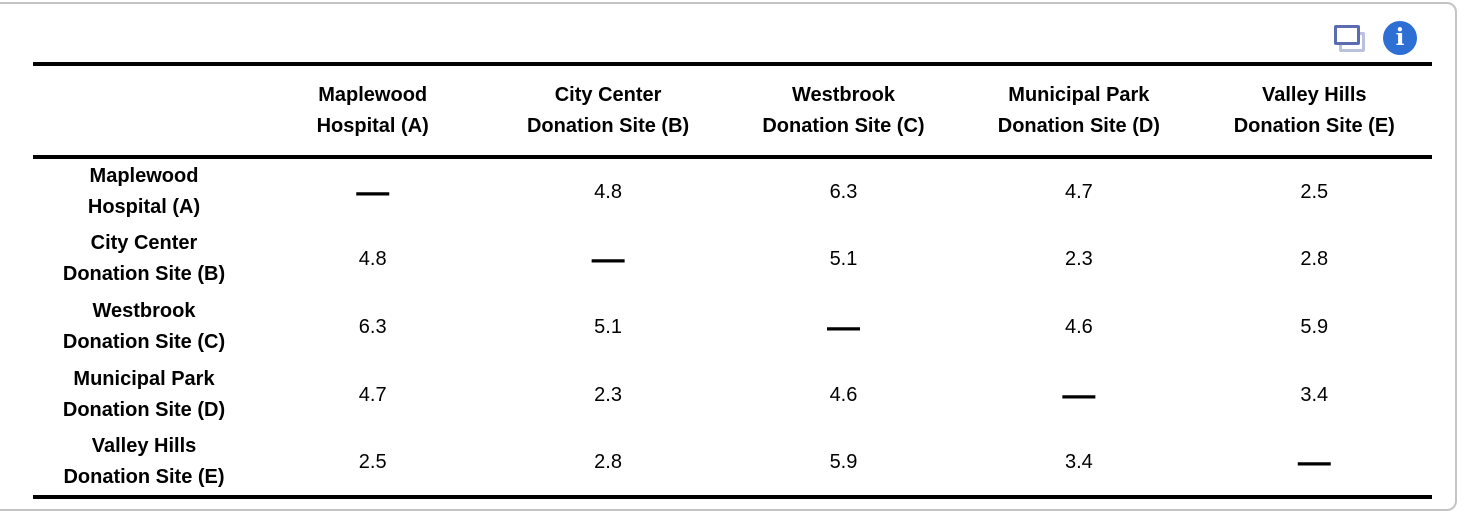 This screenshot has width=1470, height=518. I want to click on row-header: Maplewood Hospital (A), so click(144, 191).